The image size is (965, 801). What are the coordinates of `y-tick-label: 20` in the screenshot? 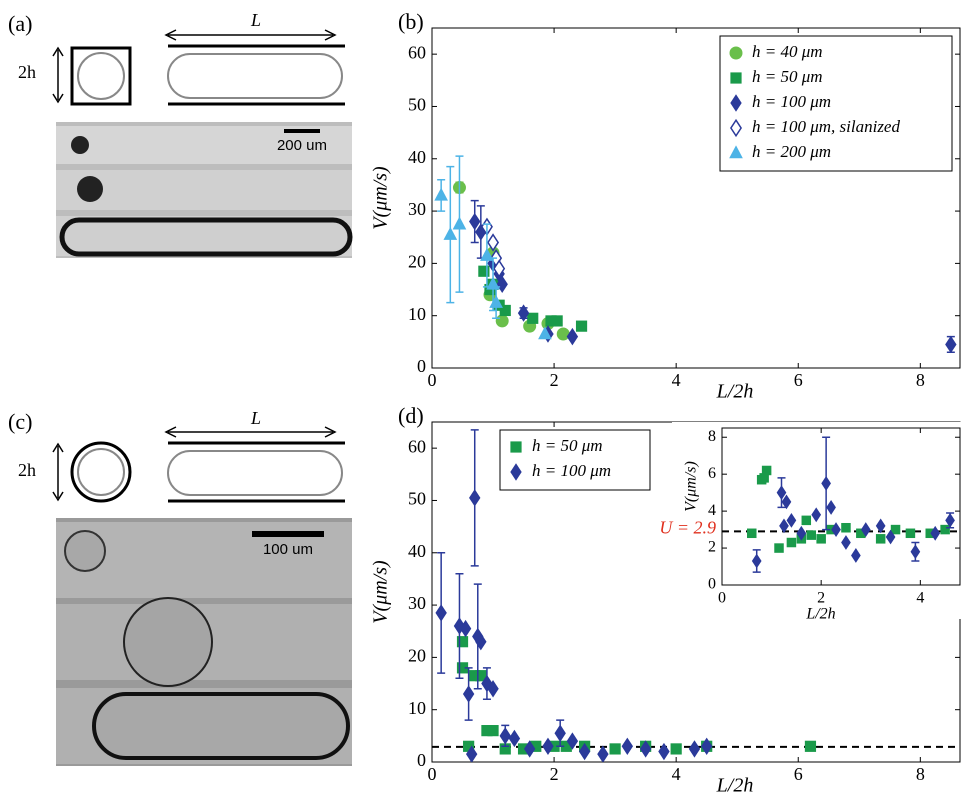 It's located at (417, 262).